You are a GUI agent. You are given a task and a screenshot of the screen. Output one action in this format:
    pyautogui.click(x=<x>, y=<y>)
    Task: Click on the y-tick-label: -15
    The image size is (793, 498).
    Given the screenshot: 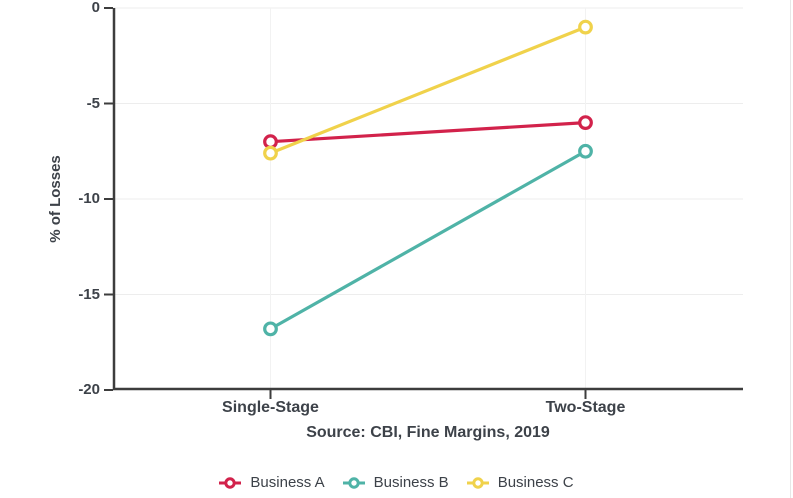 What is the action you would take?
    pyautogui.click(x=89, y=294)
    